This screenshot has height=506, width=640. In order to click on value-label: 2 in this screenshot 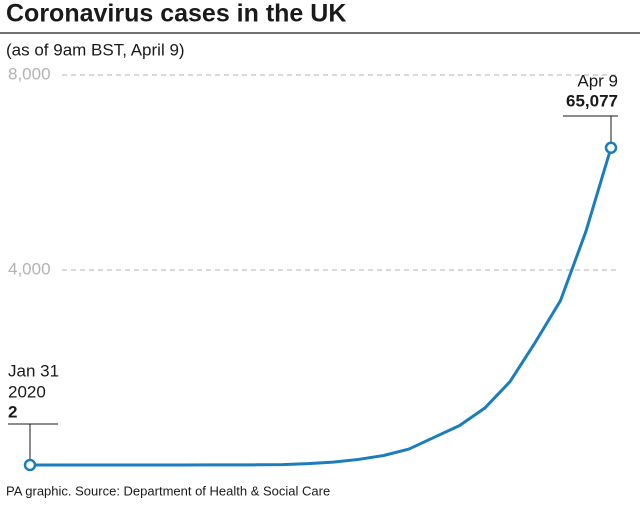, I will do `click(12, 411)`.